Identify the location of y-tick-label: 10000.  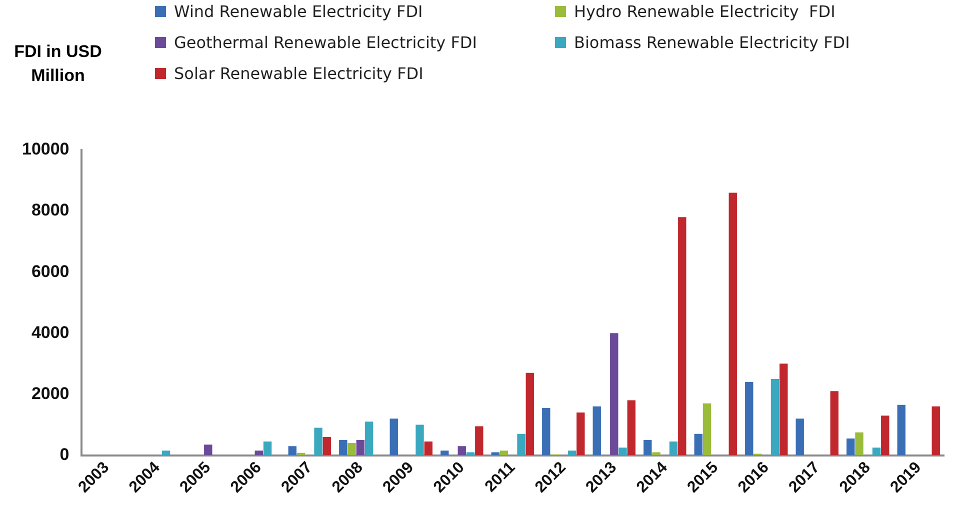
(46, 149).